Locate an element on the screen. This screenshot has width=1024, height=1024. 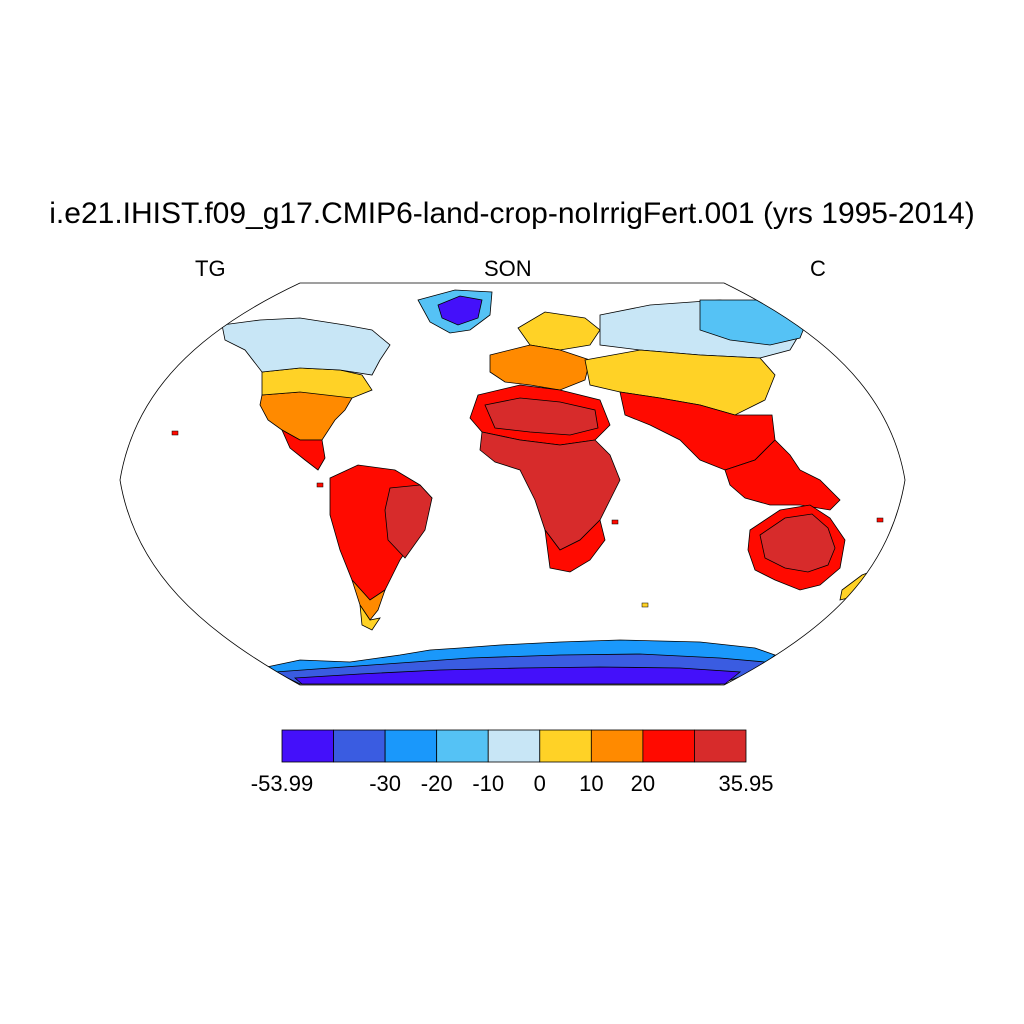
region-europe-south is located at coordinates (540, 367).